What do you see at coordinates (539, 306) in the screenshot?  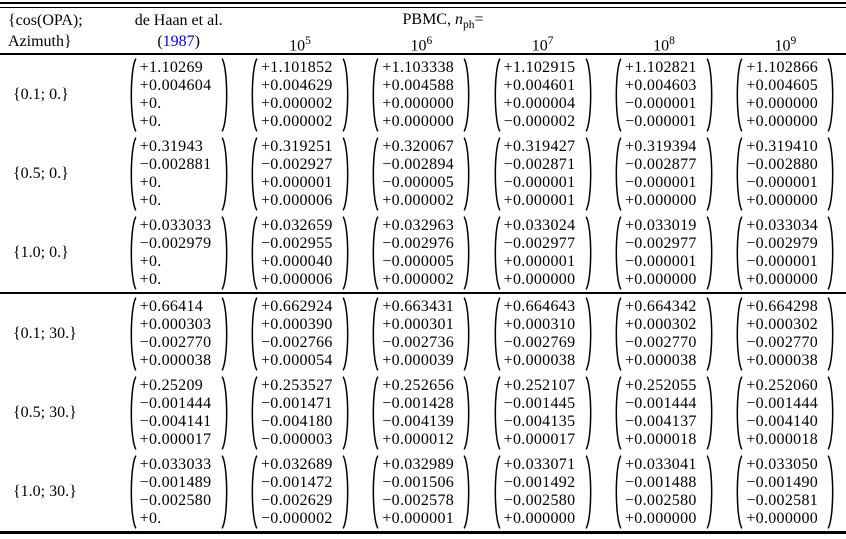 I see `vector-component: +0.664643` at bounding box center [539, 306].